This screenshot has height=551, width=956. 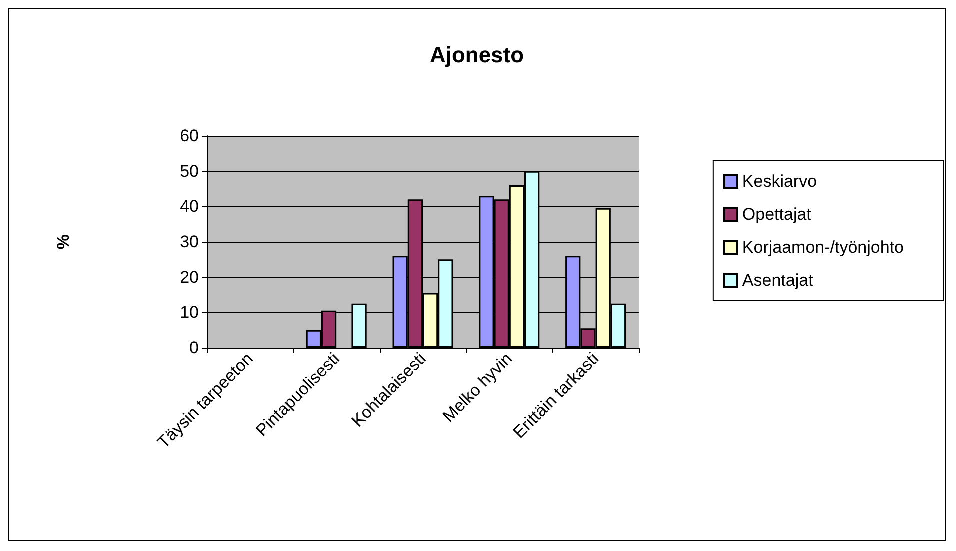 I want to click on legend-label: Keskiarvo, so click(x=780, y=181).